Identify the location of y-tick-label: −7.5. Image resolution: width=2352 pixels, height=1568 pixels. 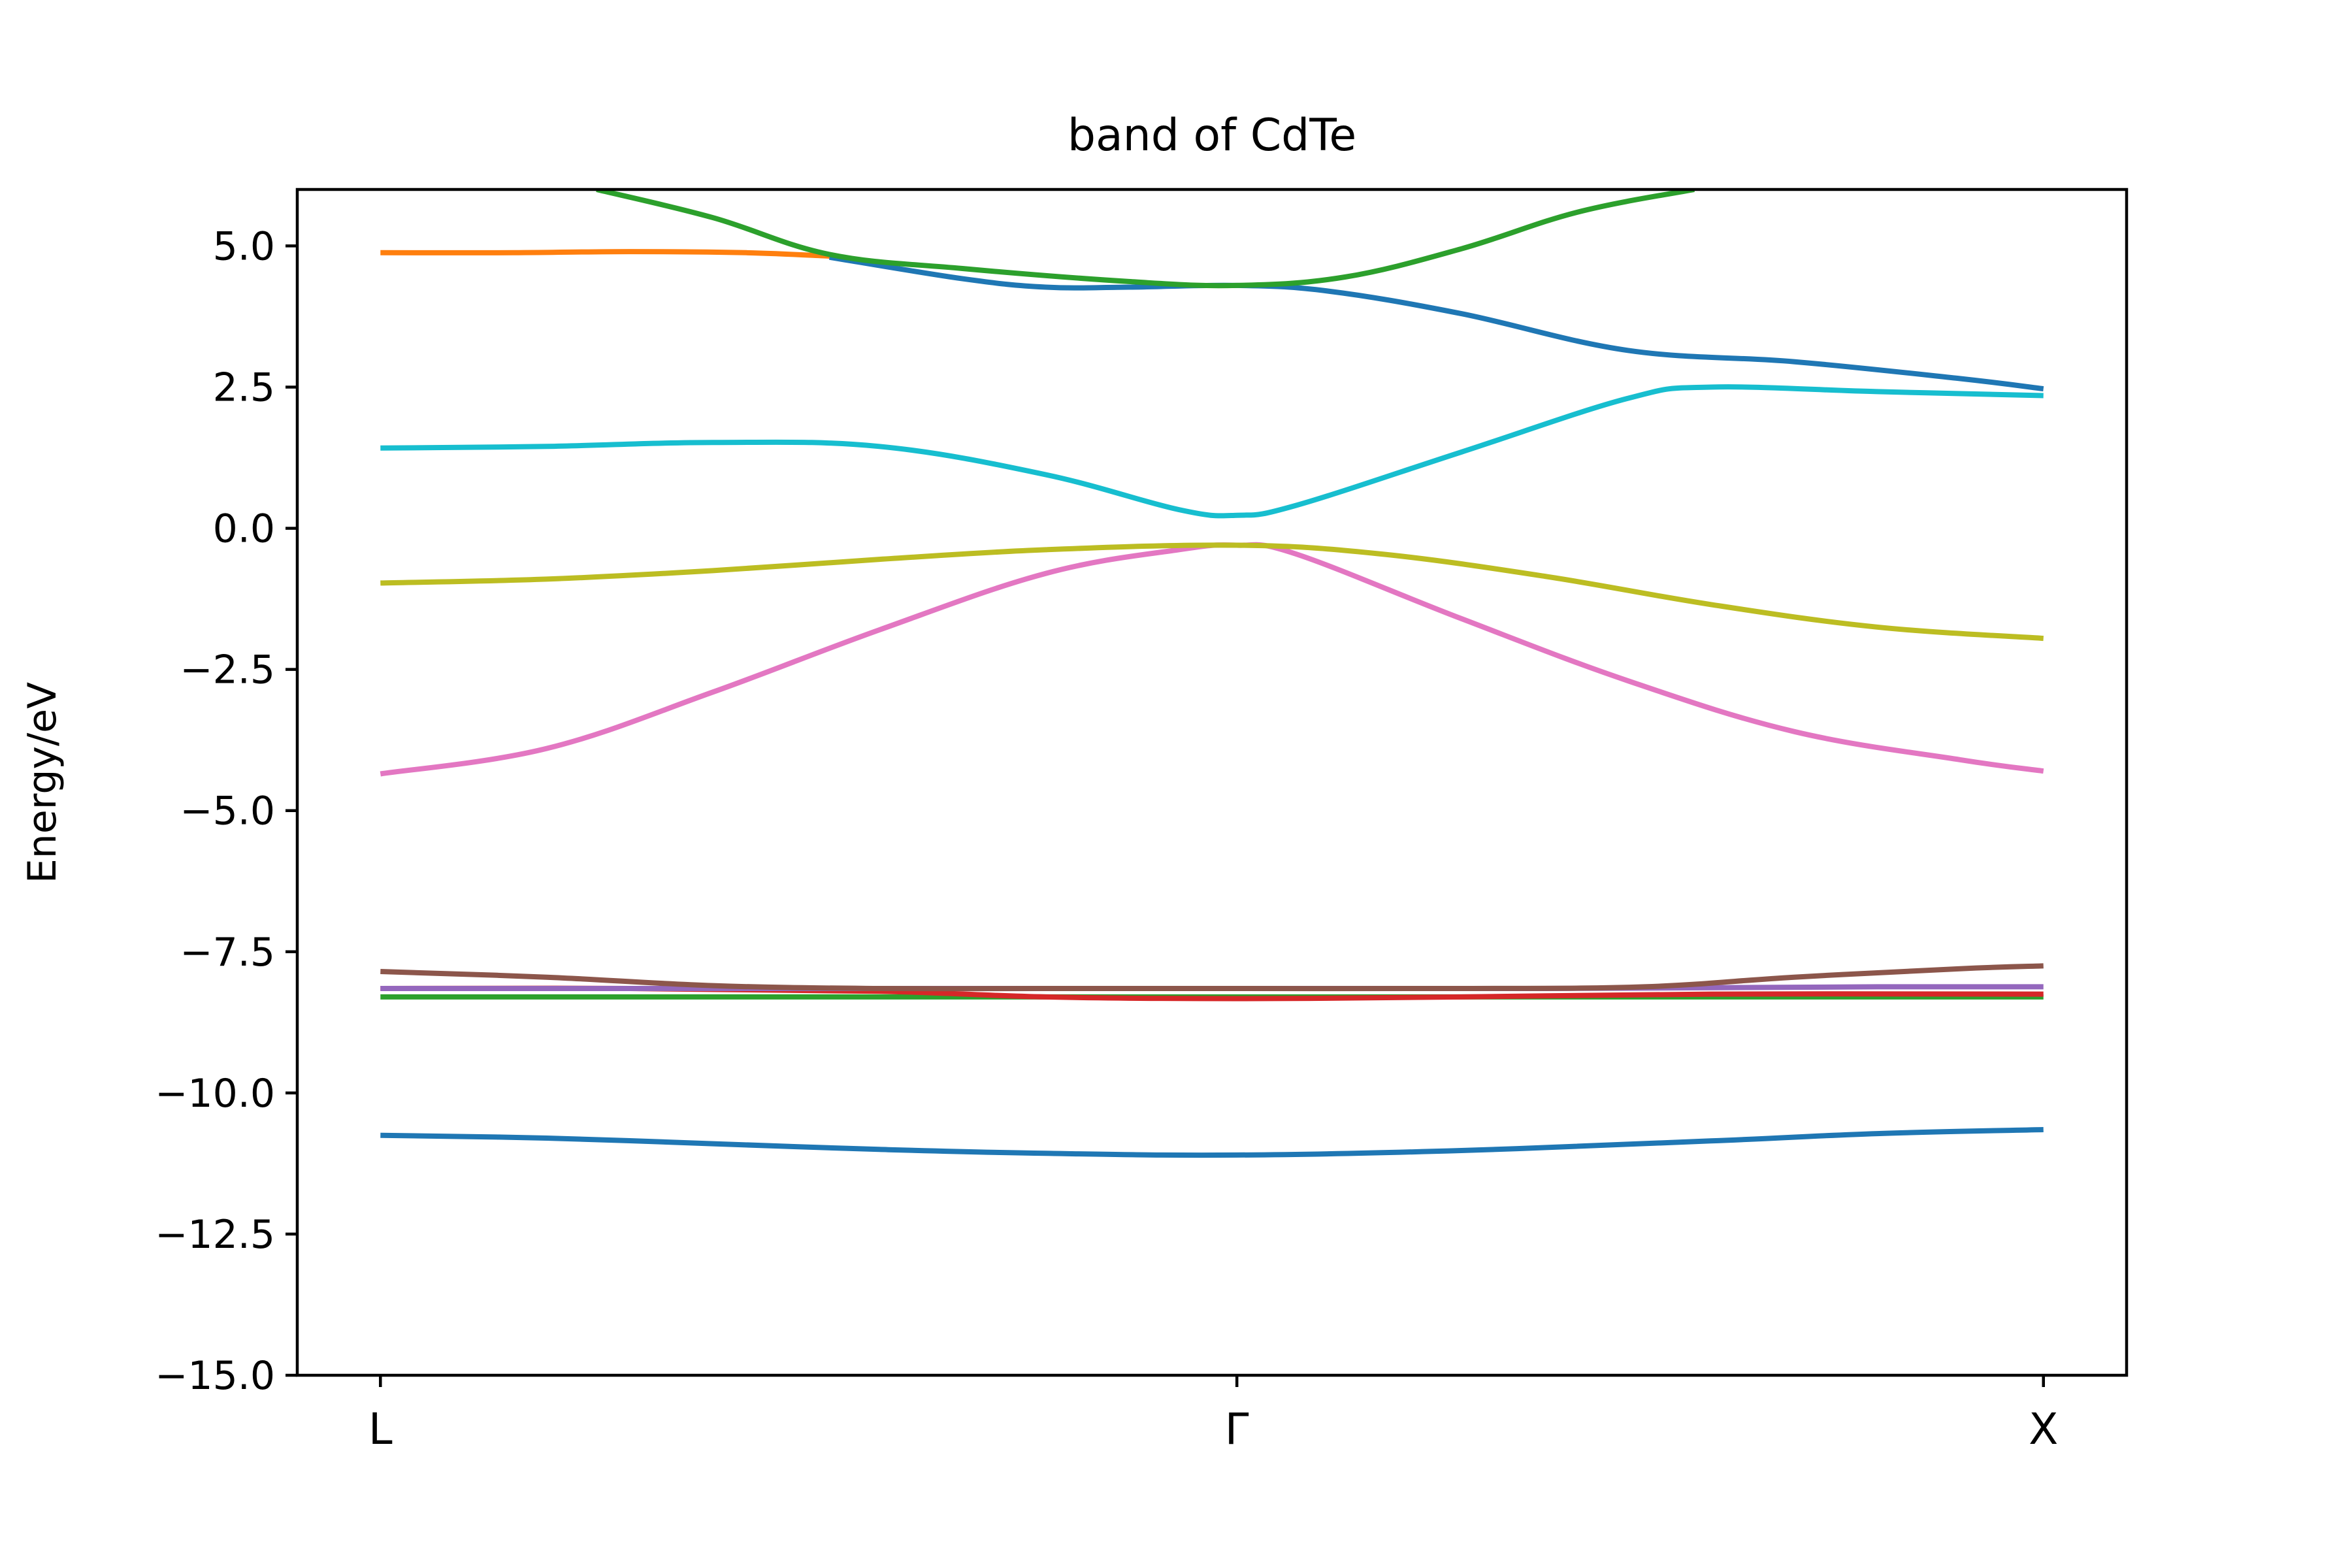
(227, 952).